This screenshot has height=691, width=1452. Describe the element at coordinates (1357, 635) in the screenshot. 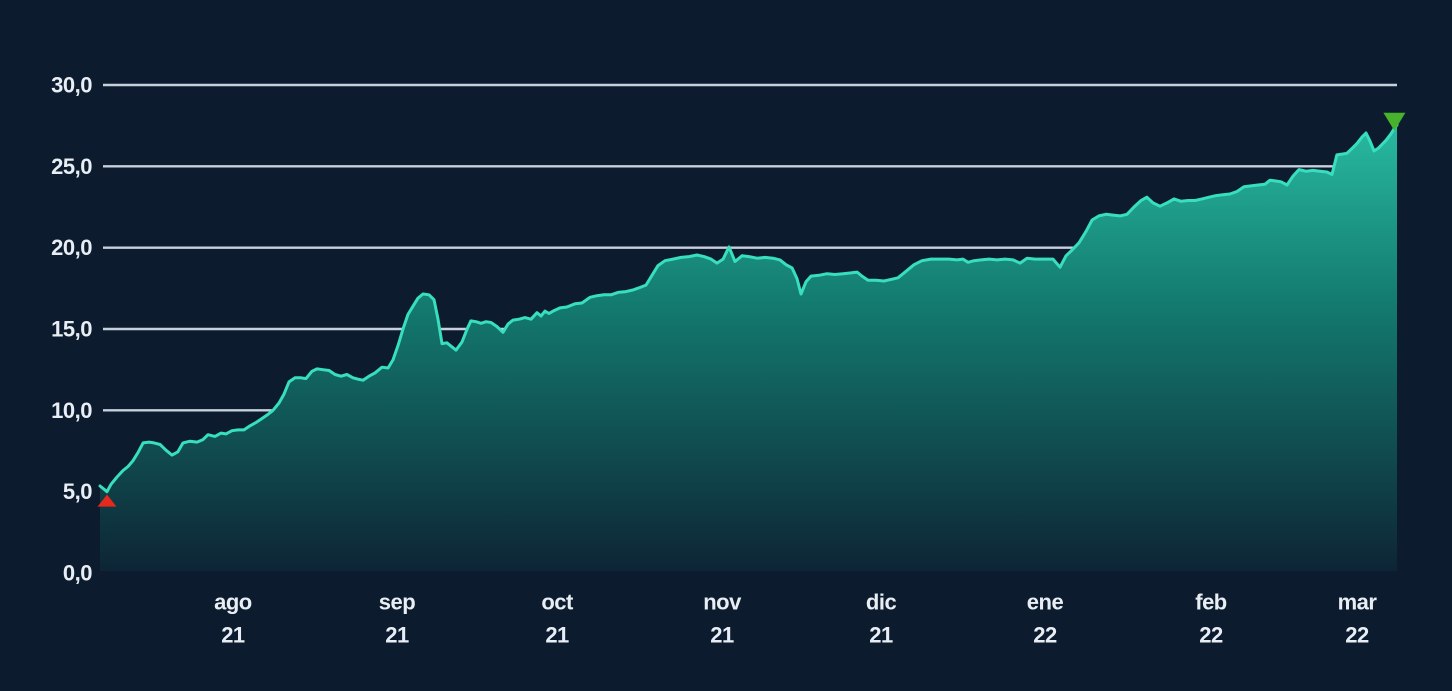

I see `x-axis-year-label-mar: 22` at that location.